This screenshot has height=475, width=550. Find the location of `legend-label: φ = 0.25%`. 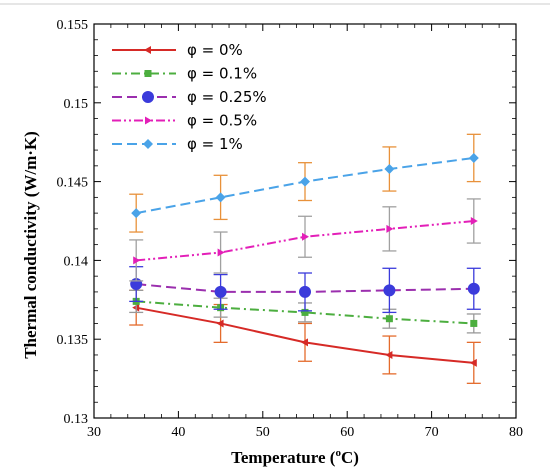

legend-label: φ = 0.25% is located at coordinates (227, 97).